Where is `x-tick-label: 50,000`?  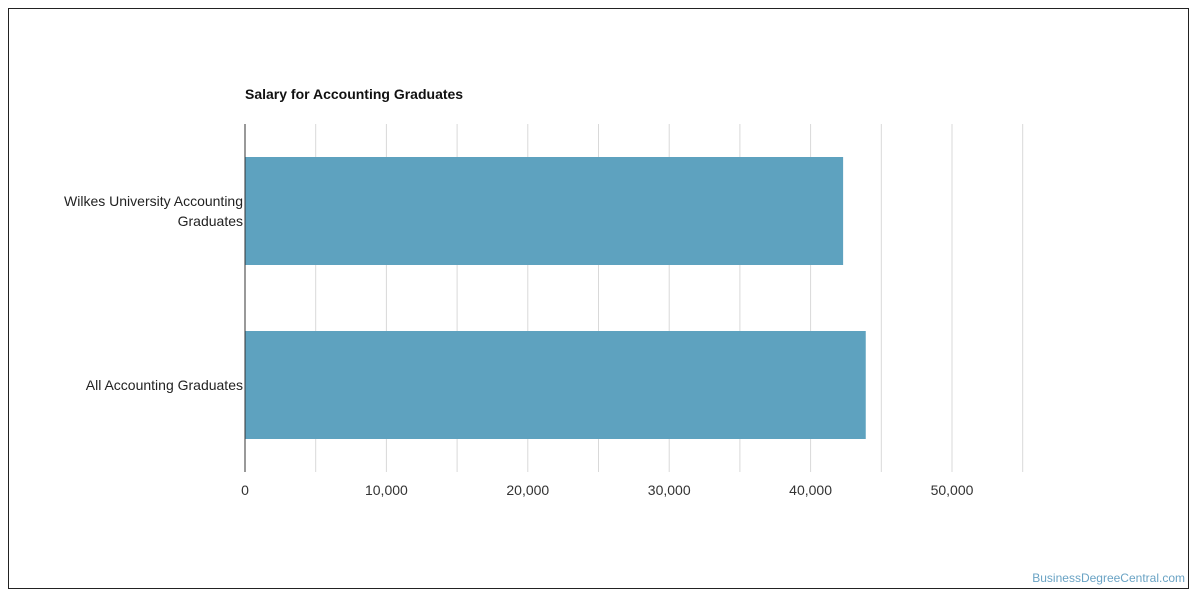 x-tick-label: 50,000 is located at coordinates (952, 490).